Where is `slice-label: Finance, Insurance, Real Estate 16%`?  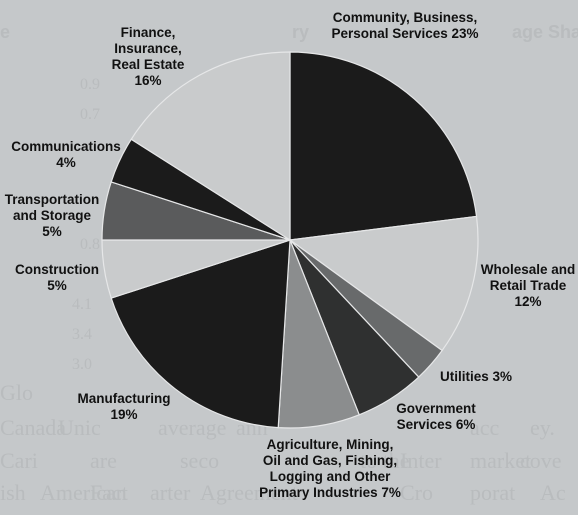 slice-label: Finance, Insurance, Real Estate 16% is located at coordinates (148, 56).